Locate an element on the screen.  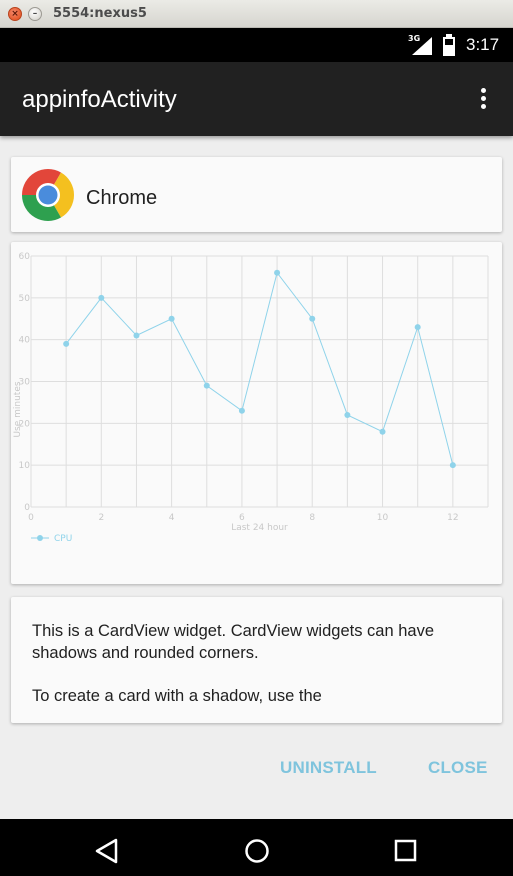
uninstall-button: UNINSTALL is located at coordinates (328, 767).